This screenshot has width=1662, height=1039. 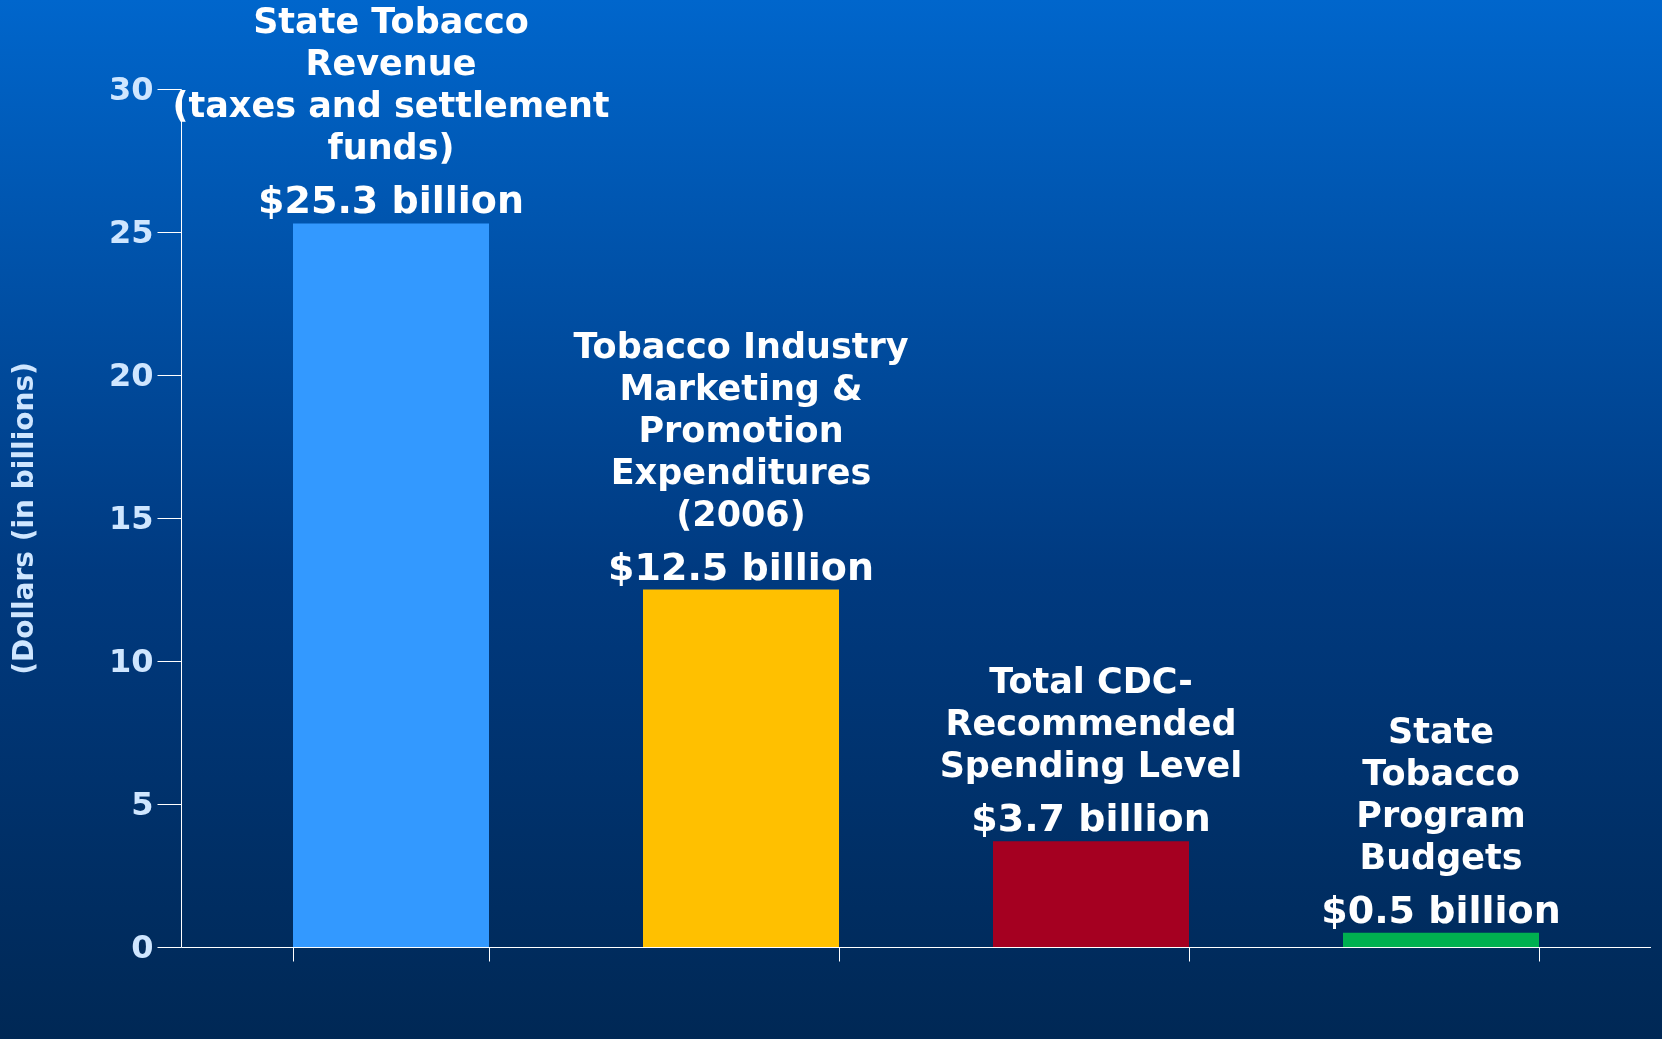 I want to click on y-tick-label: 10, so click(x=131, y=660).